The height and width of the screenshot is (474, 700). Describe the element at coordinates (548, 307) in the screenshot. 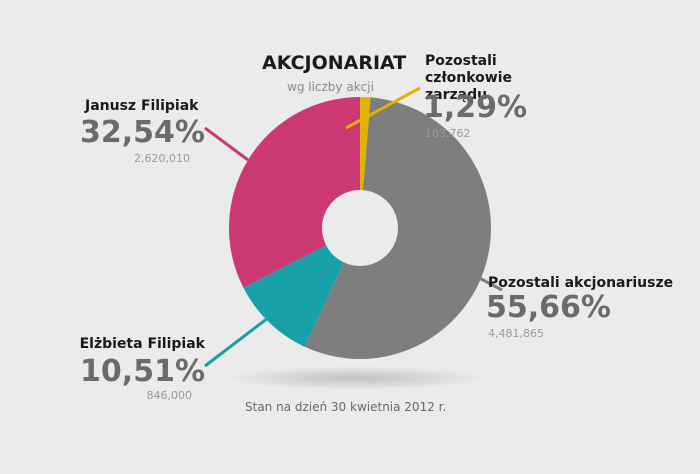

I see `value-label: 55,66%` at that location.